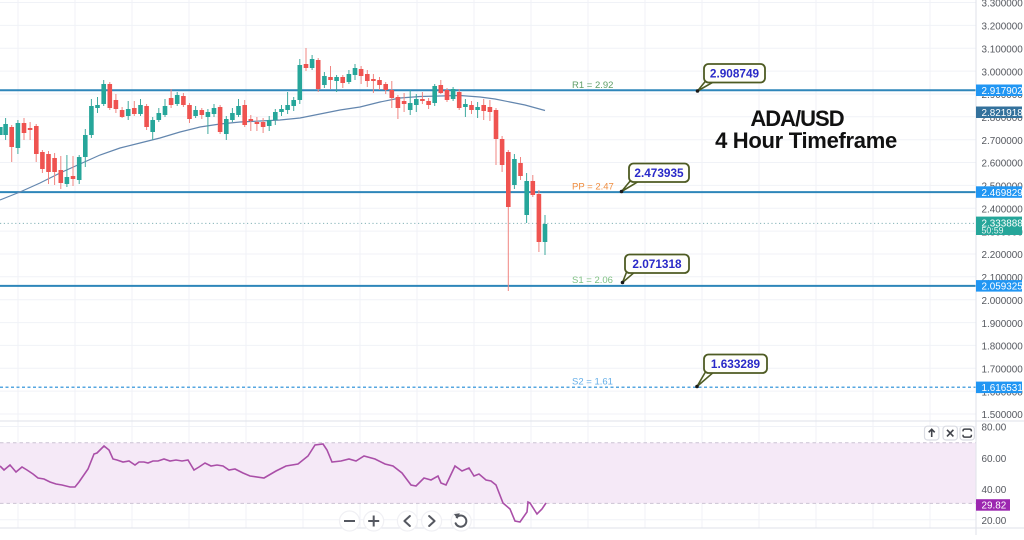 This screenshot has width=1024, height=540. What do you see at coordinates (1003, 415) in the screenshot?
I see `svg-text: 1.500000` at bounding box center [1003, 415].